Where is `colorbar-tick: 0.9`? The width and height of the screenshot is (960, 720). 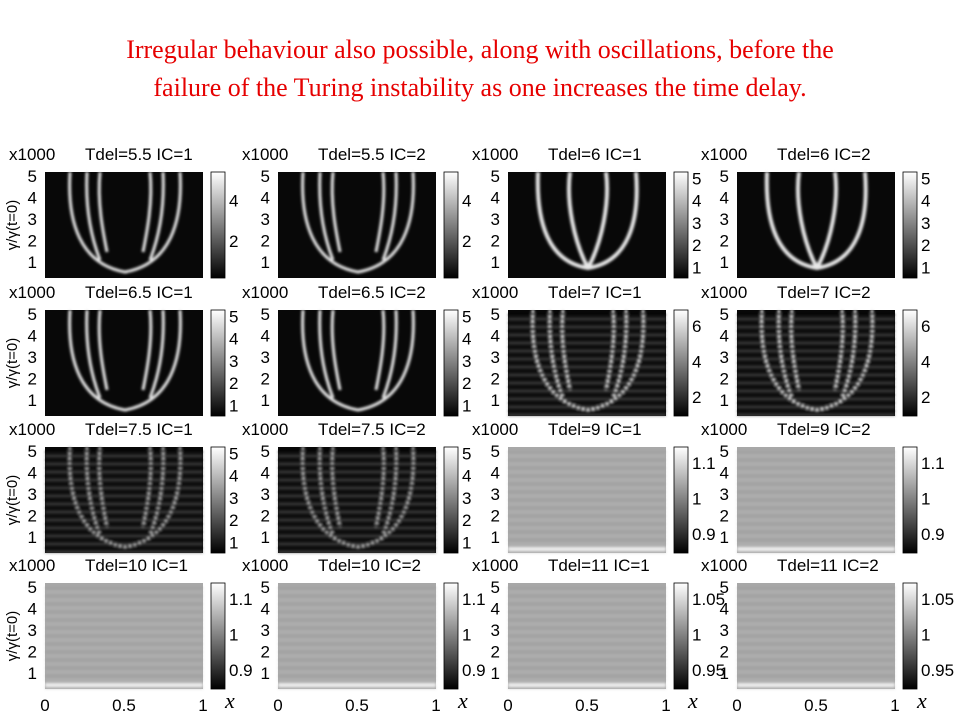
colorbar-tick: 0.9 is located at coordinates (241, 670).